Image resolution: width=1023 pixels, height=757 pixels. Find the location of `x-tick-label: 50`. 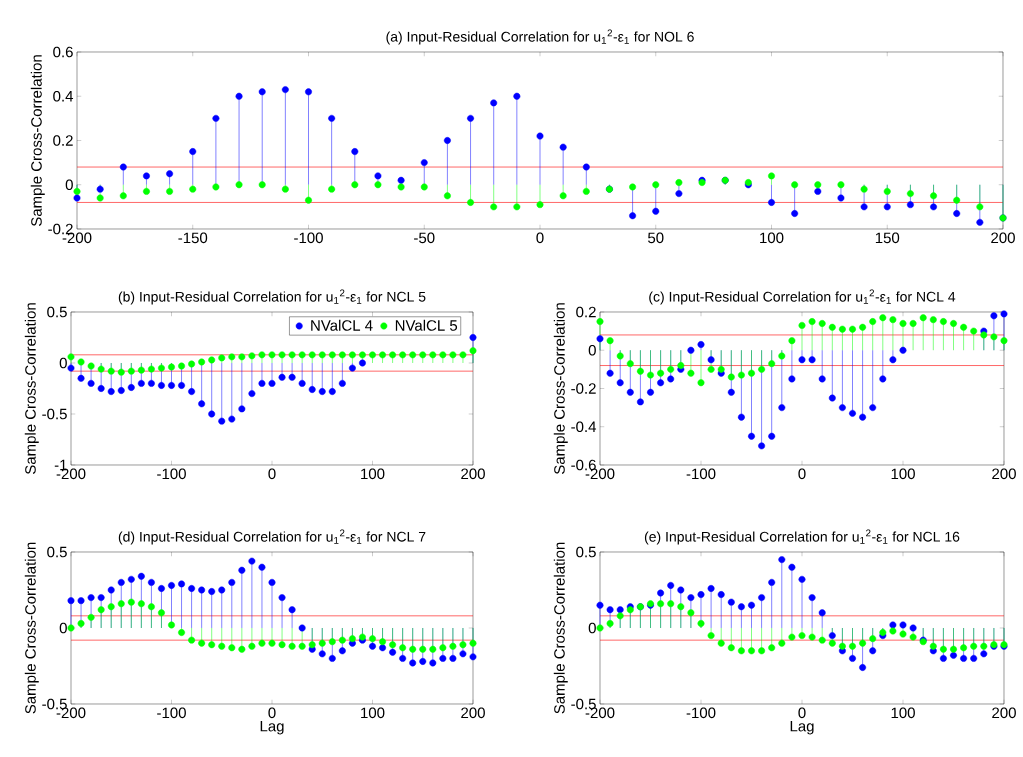

x-tick-label: 50 is located at coordinates (656, 238).